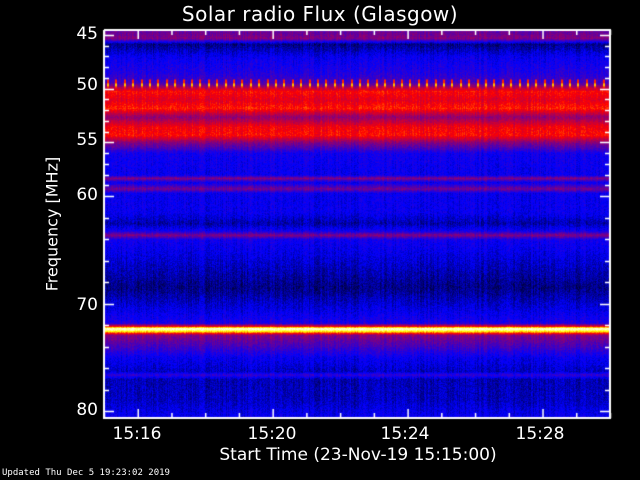  Describe the element at coordinates (87, 410) in the screenshot. I see `y-tick-label: 80` at that location.